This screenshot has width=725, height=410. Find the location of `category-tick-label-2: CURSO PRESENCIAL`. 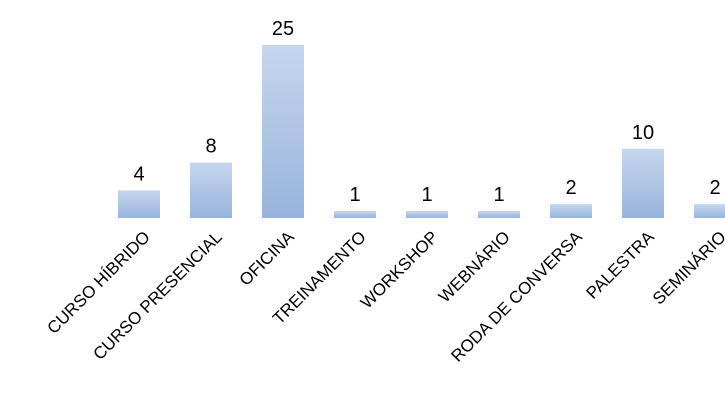

category-tick-label-2: CURSO PRESENCIAL is located at coordinates (157, 295).